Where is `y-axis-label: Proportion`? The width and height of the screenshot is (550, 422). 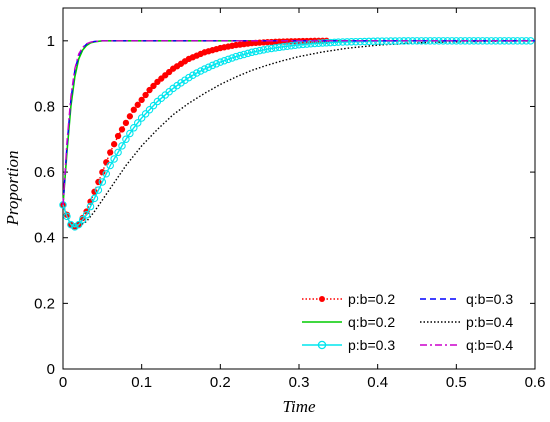 y-axis-label: Proportion is located at coordinates (12, 189).